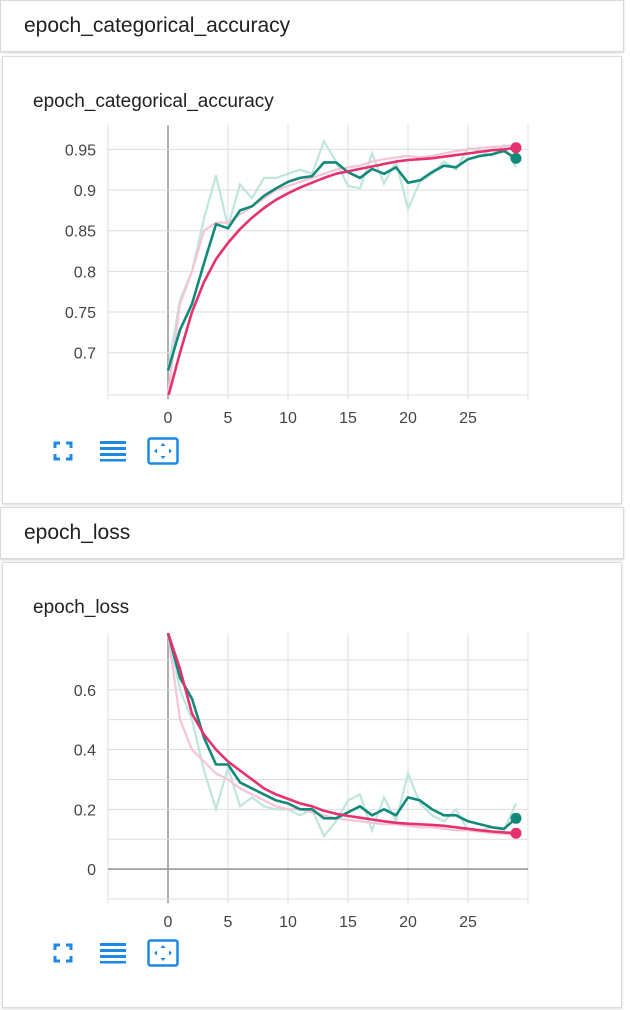 This screenshot has height=1010, width=630. What do you see at coordinates (85, 272) in the screenshot?
I see `y-tick-label: 0.8` at bounding box center [85, 272].